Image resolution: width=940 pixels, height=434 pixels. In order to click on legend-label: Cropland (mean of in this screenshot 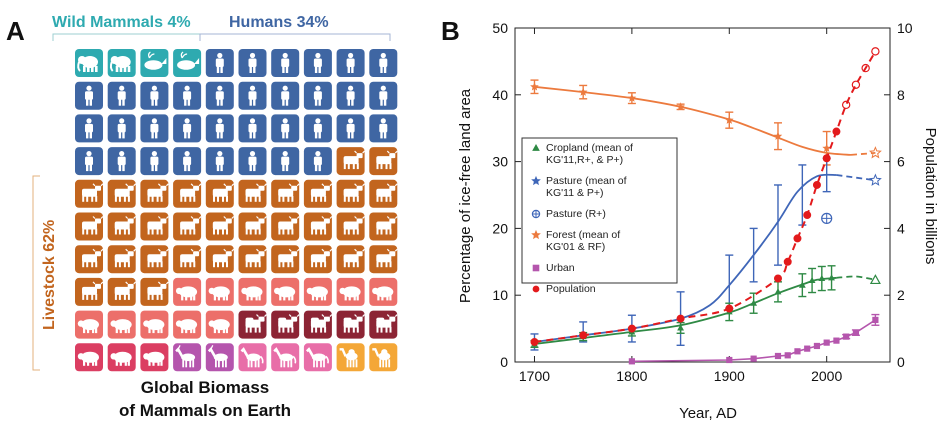, I will do `click(589, 148)`.